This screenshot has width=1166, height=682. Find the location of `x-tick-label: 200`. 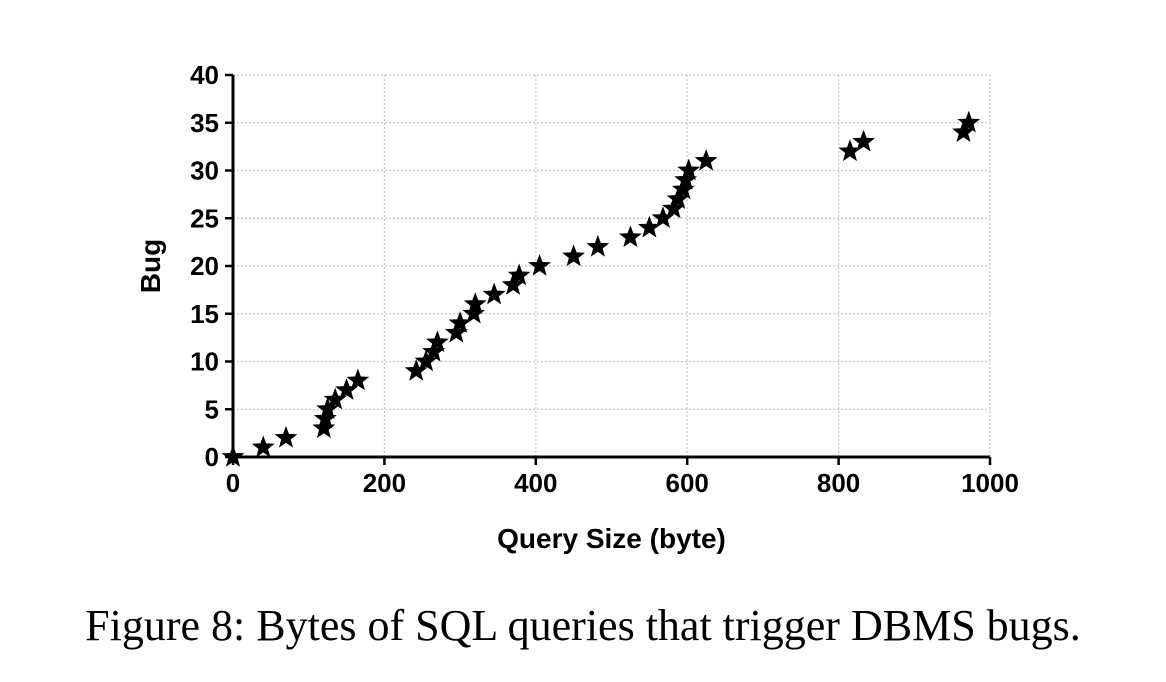

x-tick-label: 200 is located at coordinates (384, 483).